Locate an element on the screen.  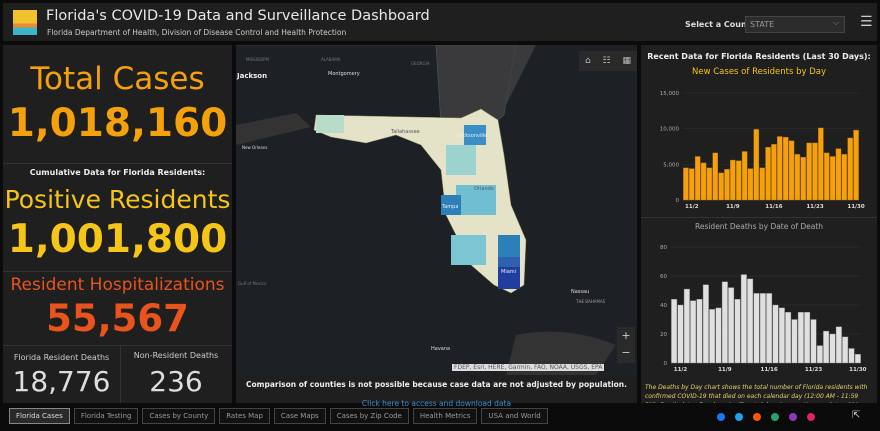
twitter-icon is located at coordinates (739, 417).